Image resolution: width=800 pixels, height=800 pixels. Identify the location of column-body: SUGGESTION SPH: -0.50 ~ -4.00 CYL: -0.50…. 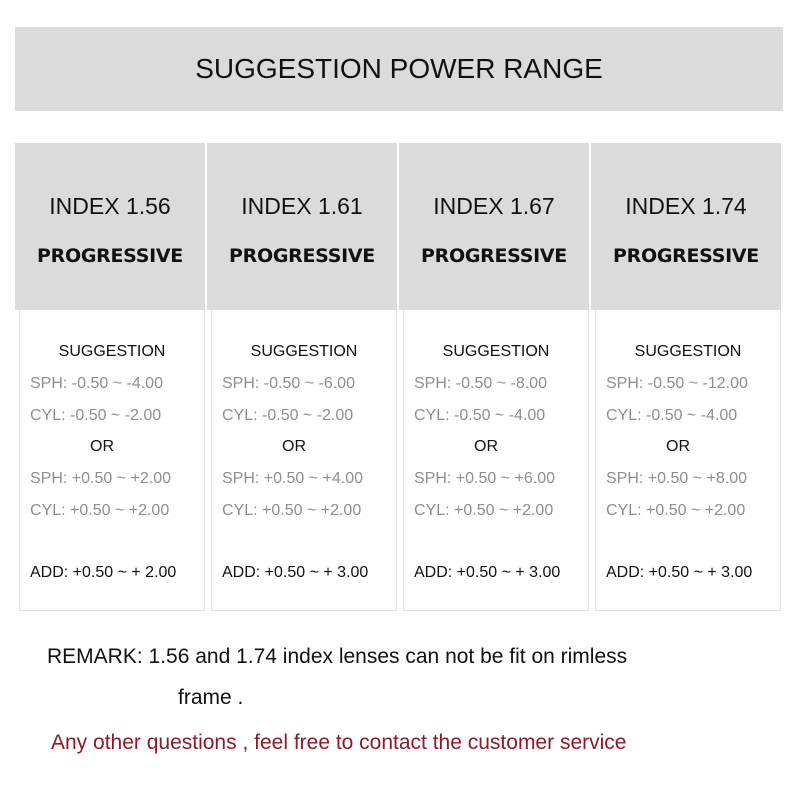
(112, 460).